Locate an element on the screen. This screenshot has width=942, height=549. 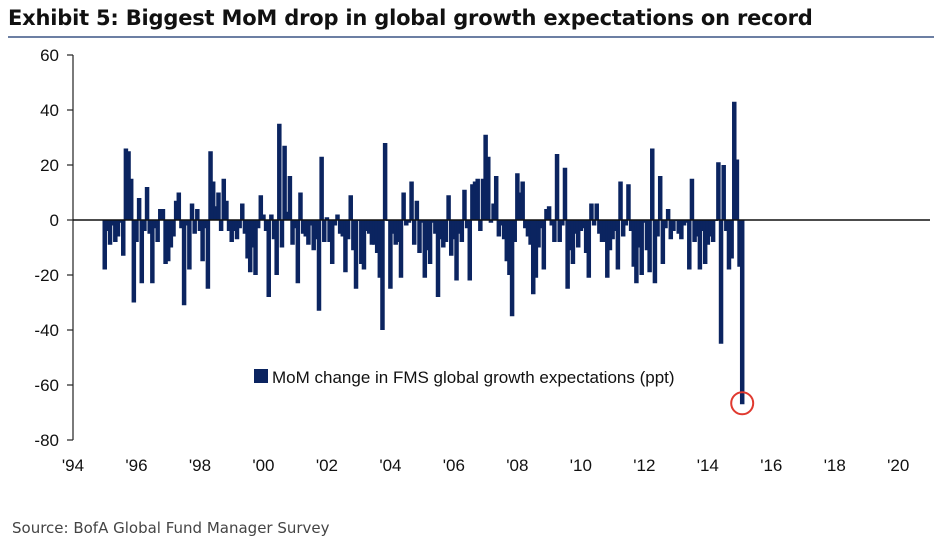
x-tick-label: '12 is located at coordinates (644, 465).